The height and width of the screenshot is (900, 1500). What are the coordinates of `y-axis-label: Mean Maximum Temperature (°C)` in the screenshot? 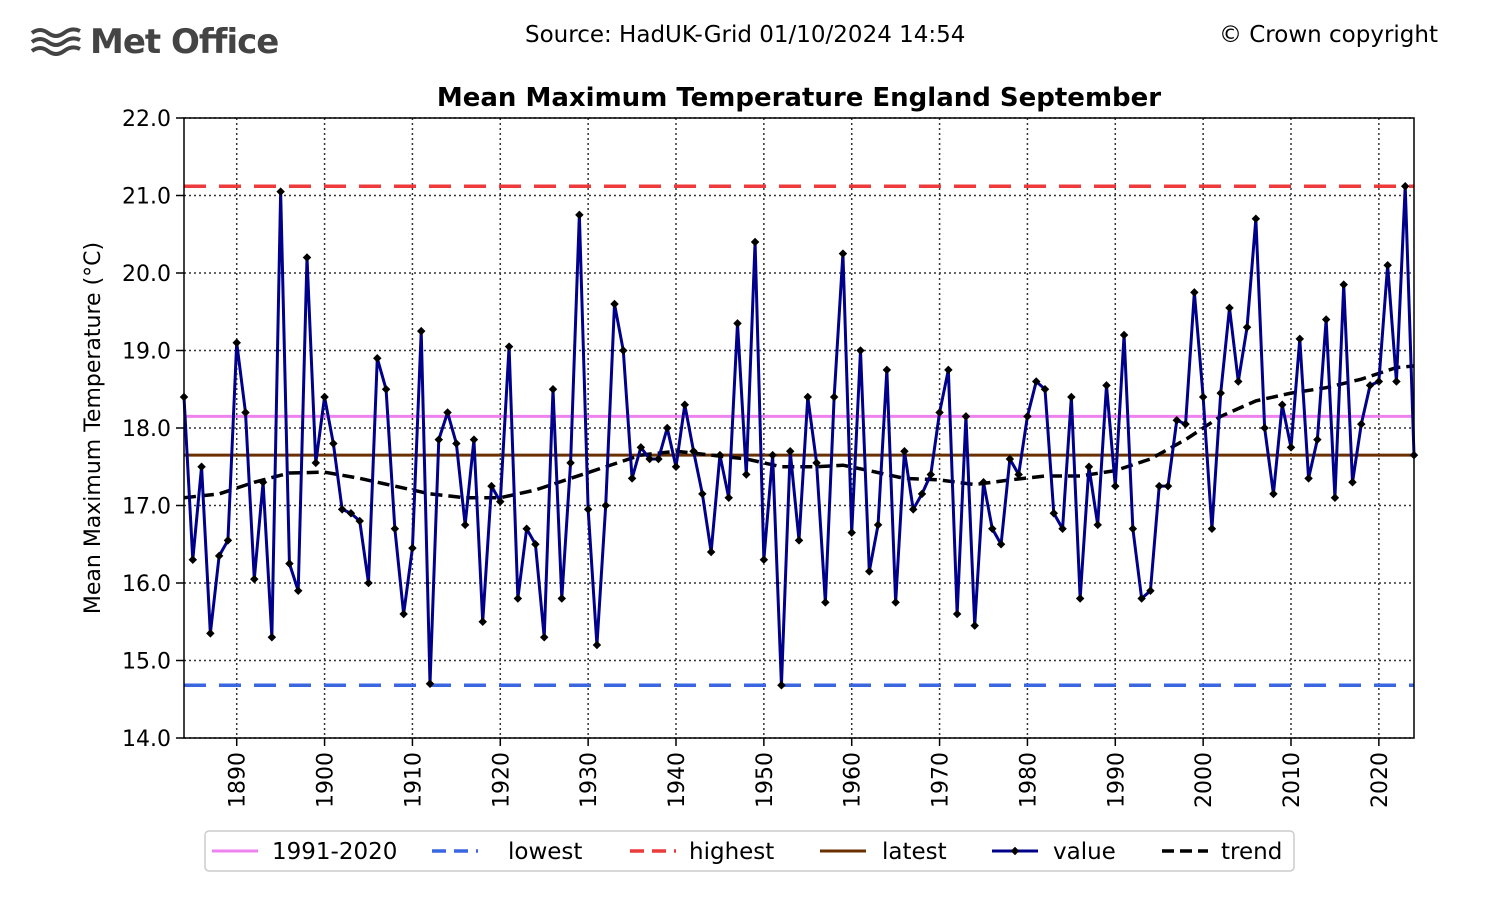 It's located at (93, 428).